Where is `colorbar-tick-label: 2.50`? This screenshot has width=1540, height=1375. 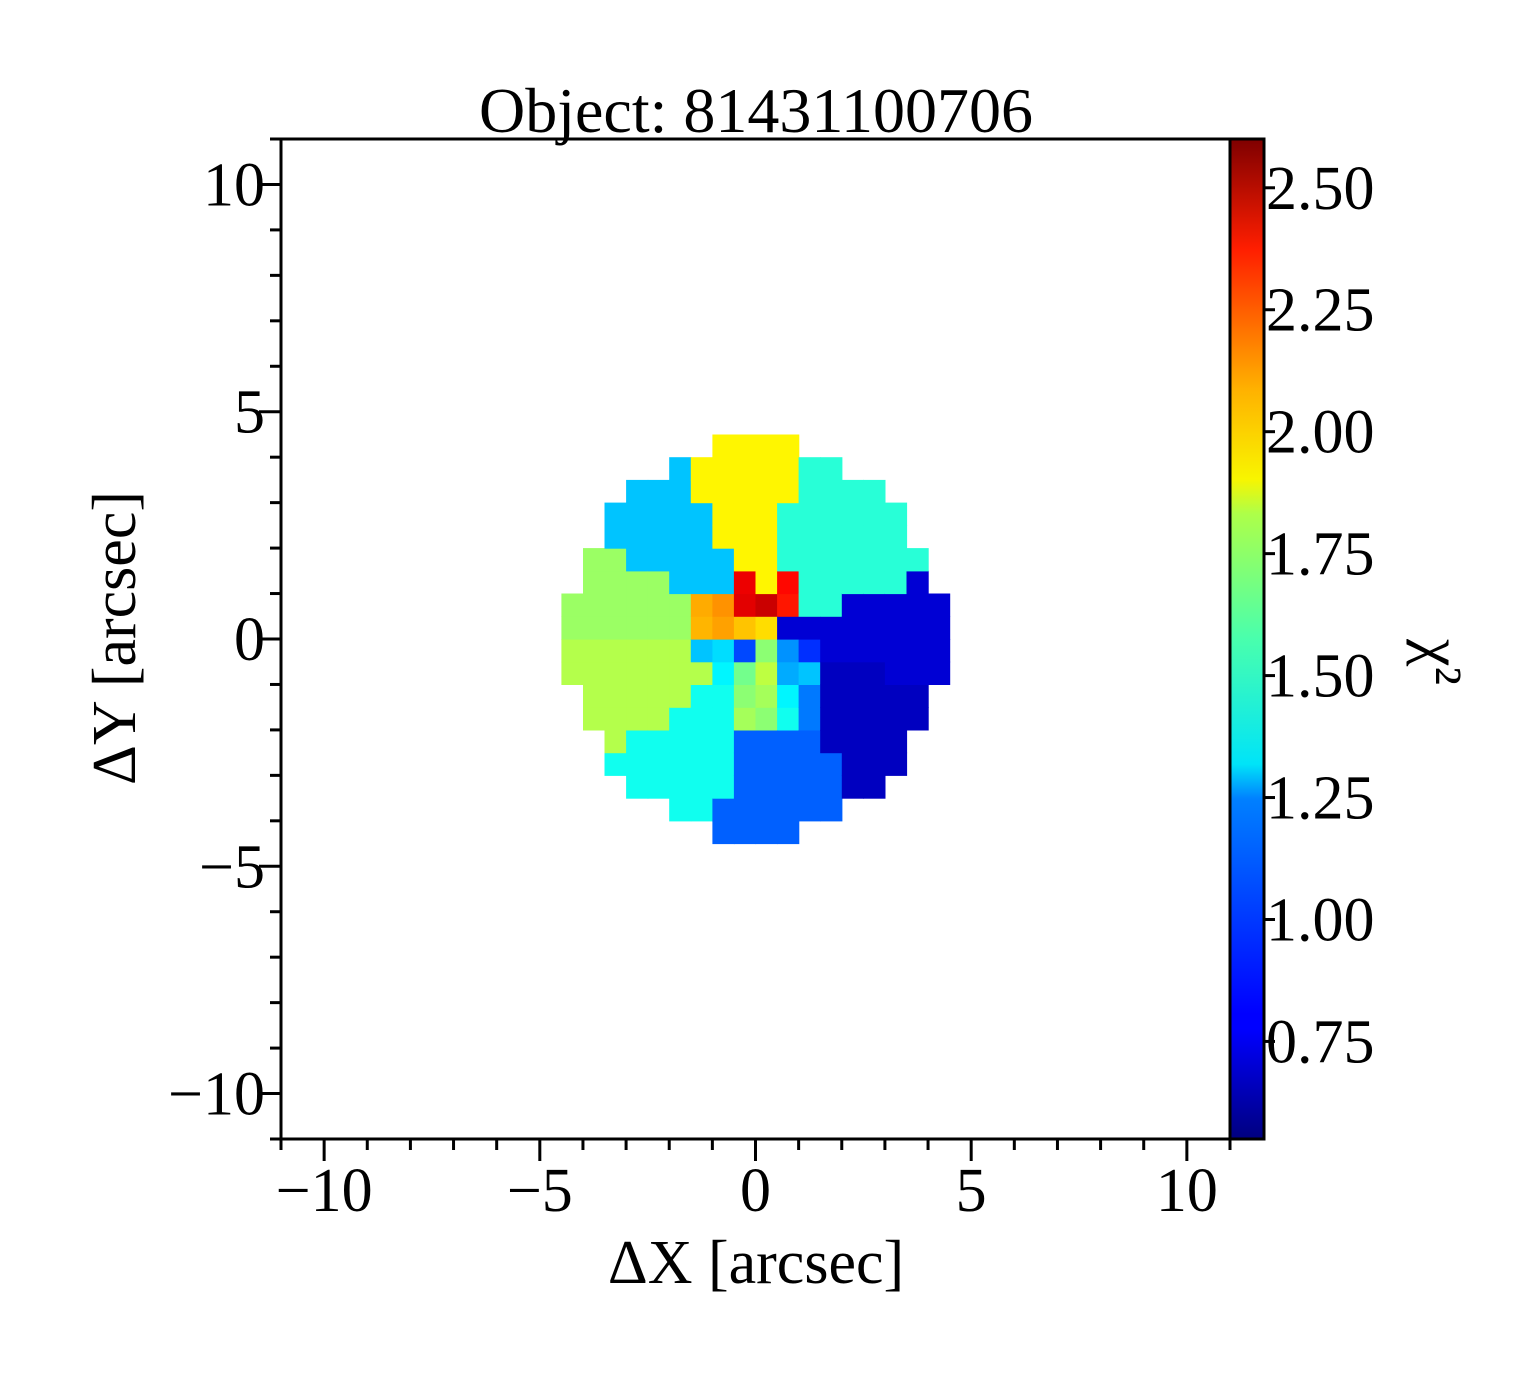
colorbar-tick-label: 2.50 is located at coordinates (1320, 189).